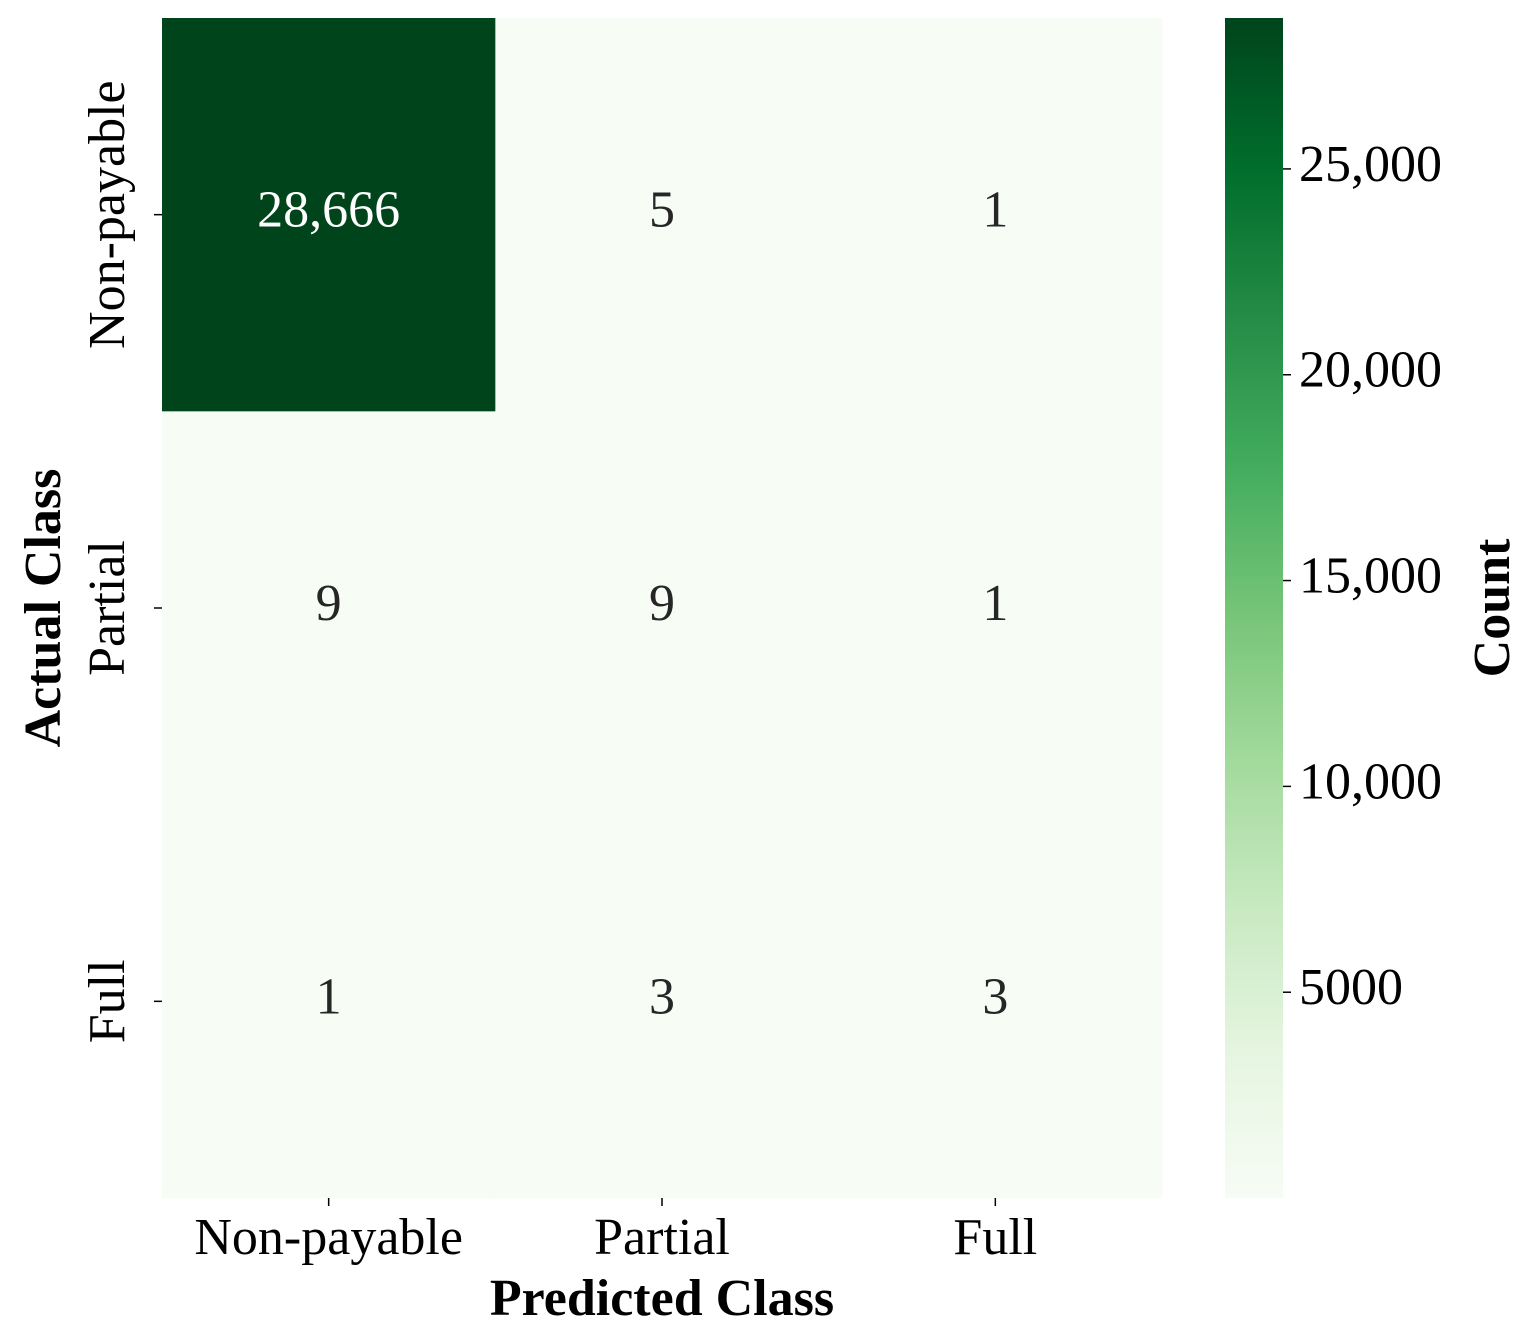 The width and height of the screenshot is (1530, 1337). I want to click on colorbar-tick-label: 25,000, so click(1370, 164).